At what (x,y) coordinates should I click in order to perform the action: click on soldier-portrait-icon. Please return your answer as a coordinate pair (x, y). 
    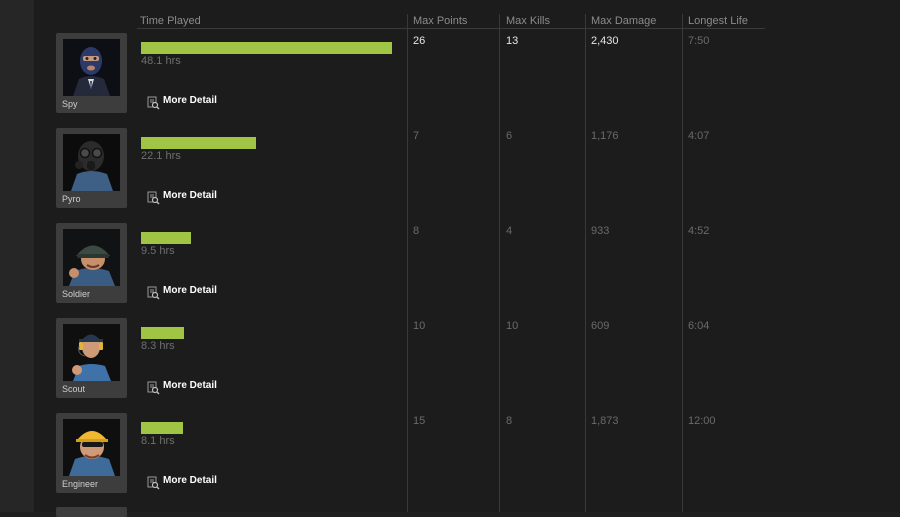
    Looking at the image, I should click on (91, 257).